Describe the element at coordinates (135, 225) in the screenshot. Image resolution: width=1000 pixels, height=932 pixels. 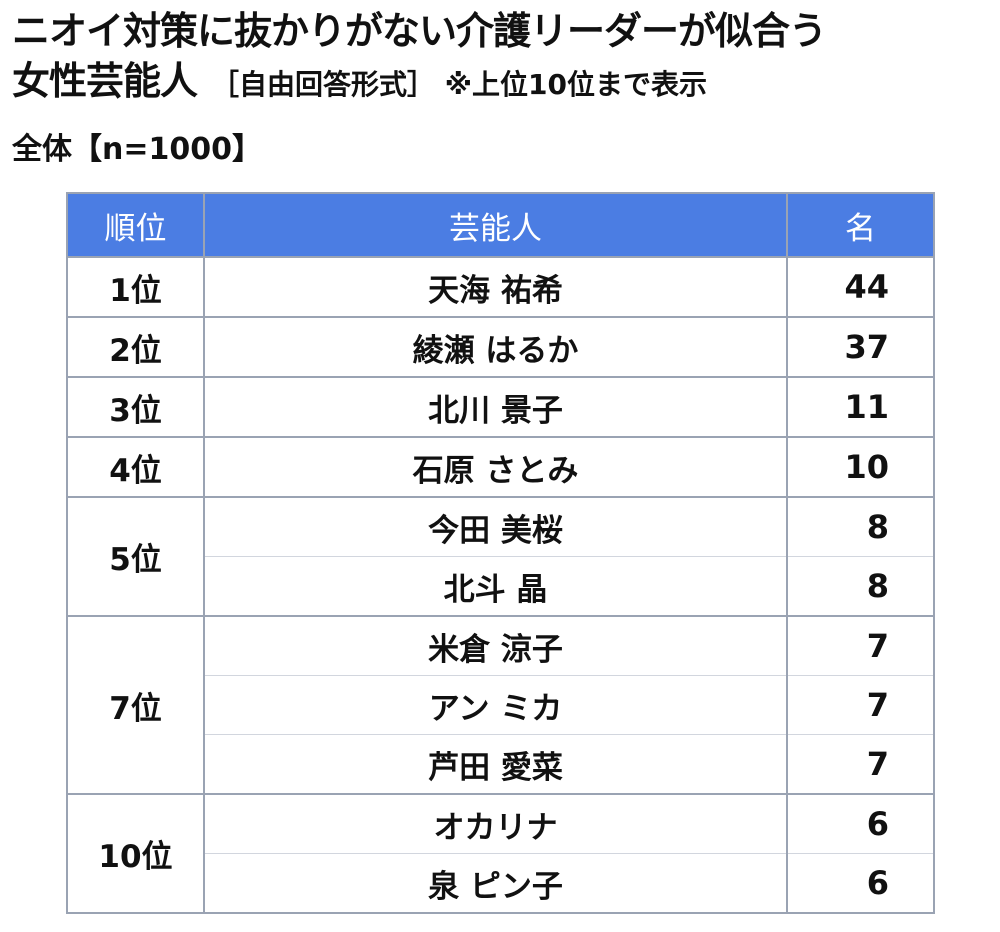
I see `header-rank: 順位` at that location.